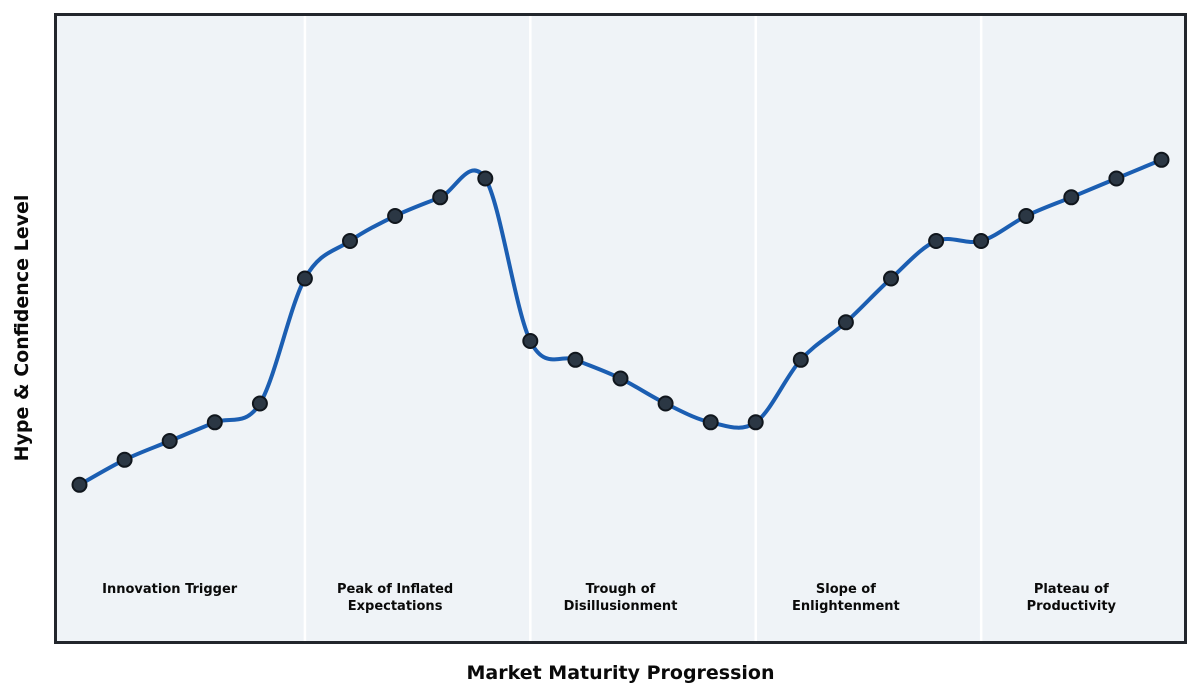 The image size is (1200, 700). What do you see at coordinates (846, 598) in the screenshot?
I see `phase-label-slope-of-enlightenment: Slope of Enlightenment` at bounding box center [846, 598].